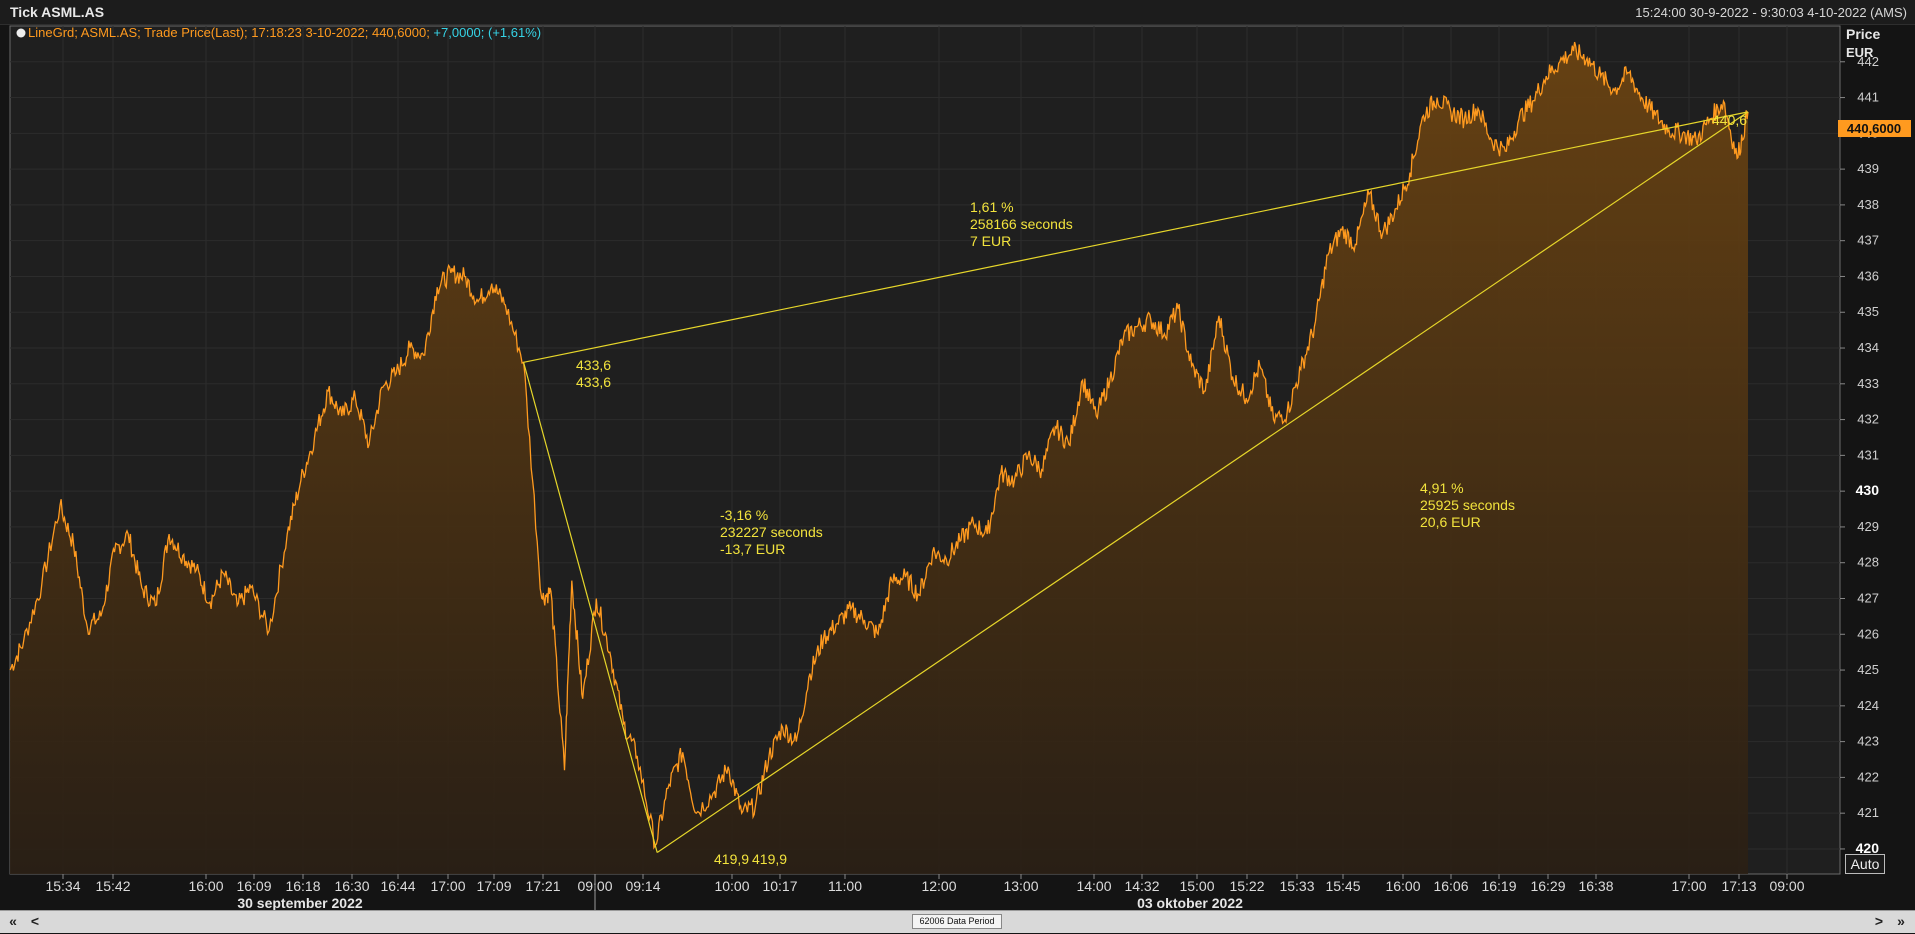 The height and width of the screenshot is (934, 1915). What do you see at coordinates (1868, 705) in the screenshot?
I see `y-tick-label: 424` at bounding box center [1868, 705].